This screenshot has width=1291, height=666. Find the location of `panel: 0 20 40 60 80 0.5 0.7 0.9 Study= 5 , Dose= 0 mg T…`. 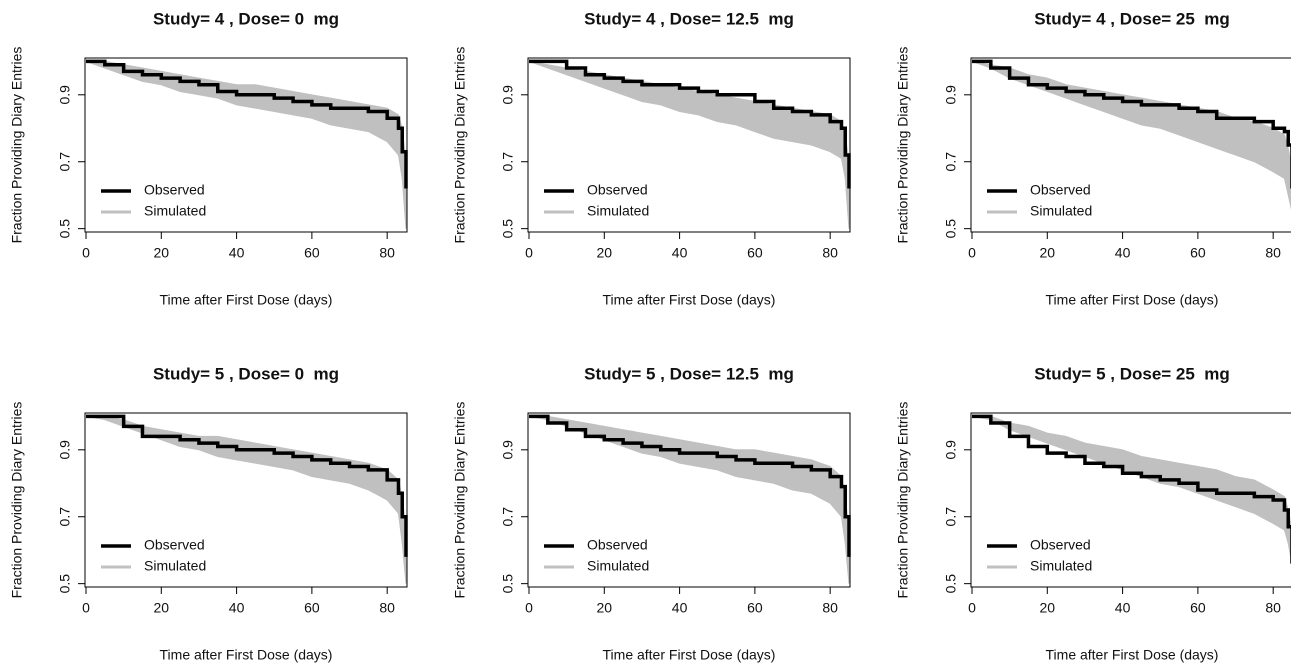

panel: 0 20 40 60 80 0.5 0.7 0.9 Study= 5 , Dose= 0 mg T… is located at coordinates (208, 513).